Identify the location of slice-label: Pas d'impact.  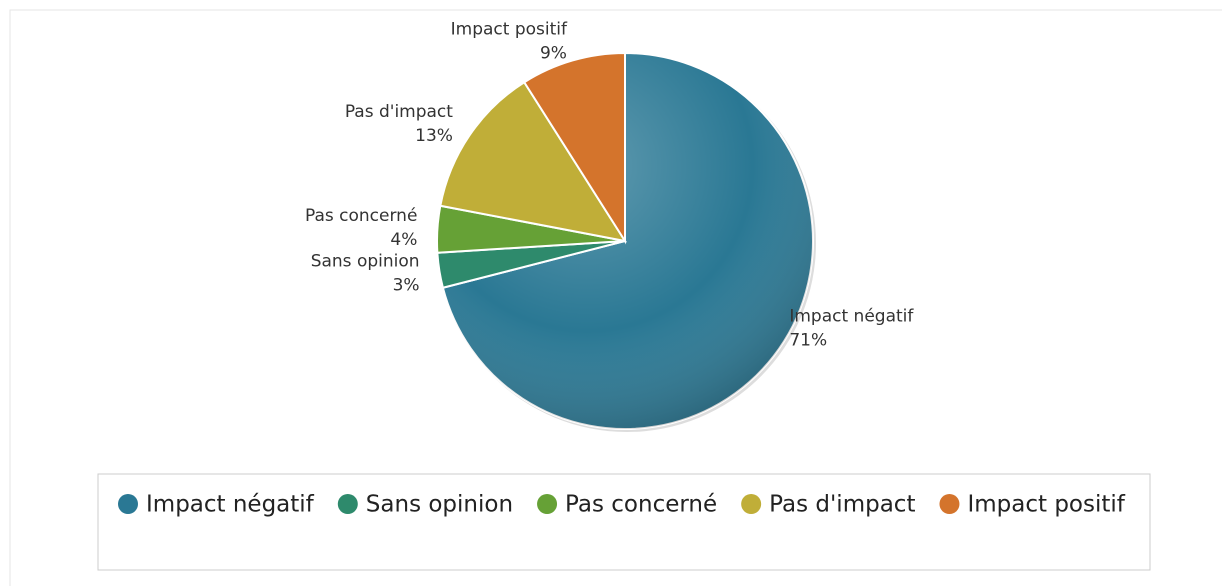
(399, 112).